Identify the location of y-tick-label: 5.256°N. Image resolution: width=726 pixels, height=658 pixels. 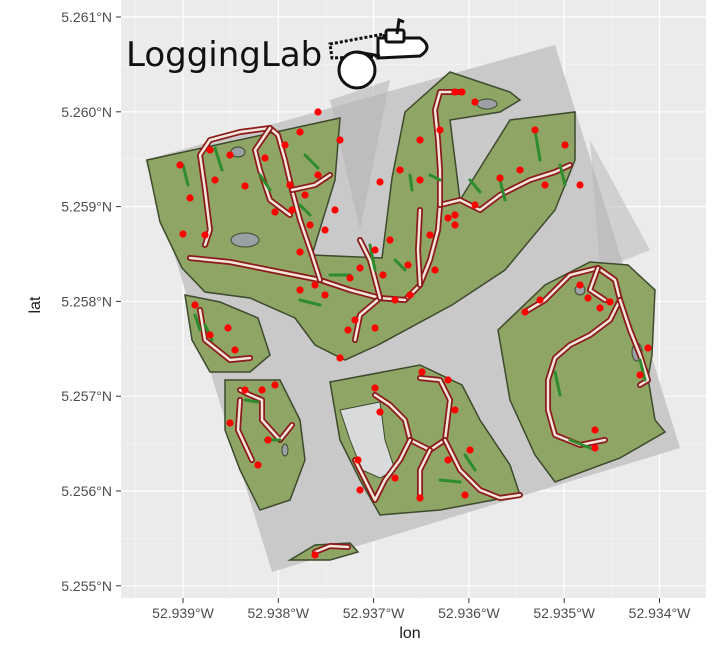
(86, 491).